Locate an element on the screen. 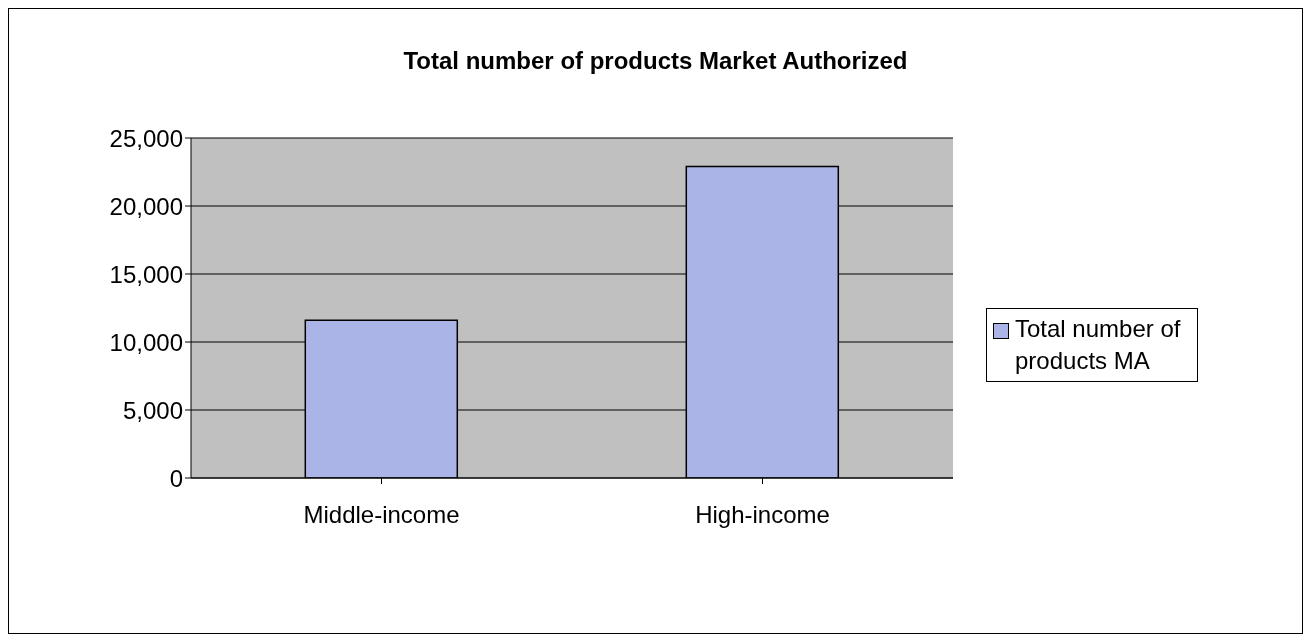  y-tick-label: 20,000 is located at coordinates (146, 206).